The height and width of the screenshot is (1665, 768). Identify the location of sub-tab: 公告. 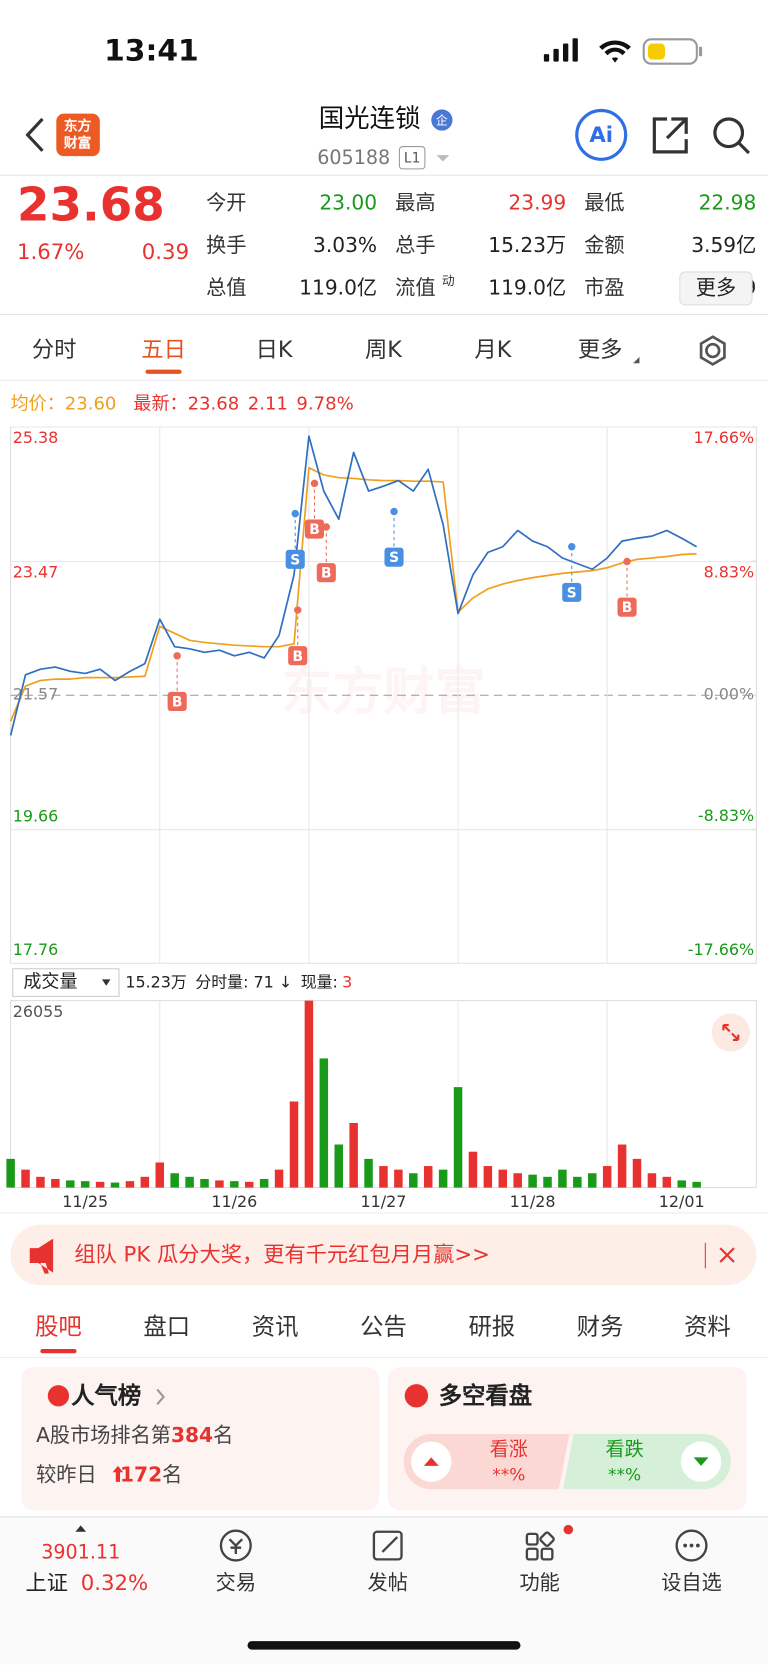
(383, 1326).